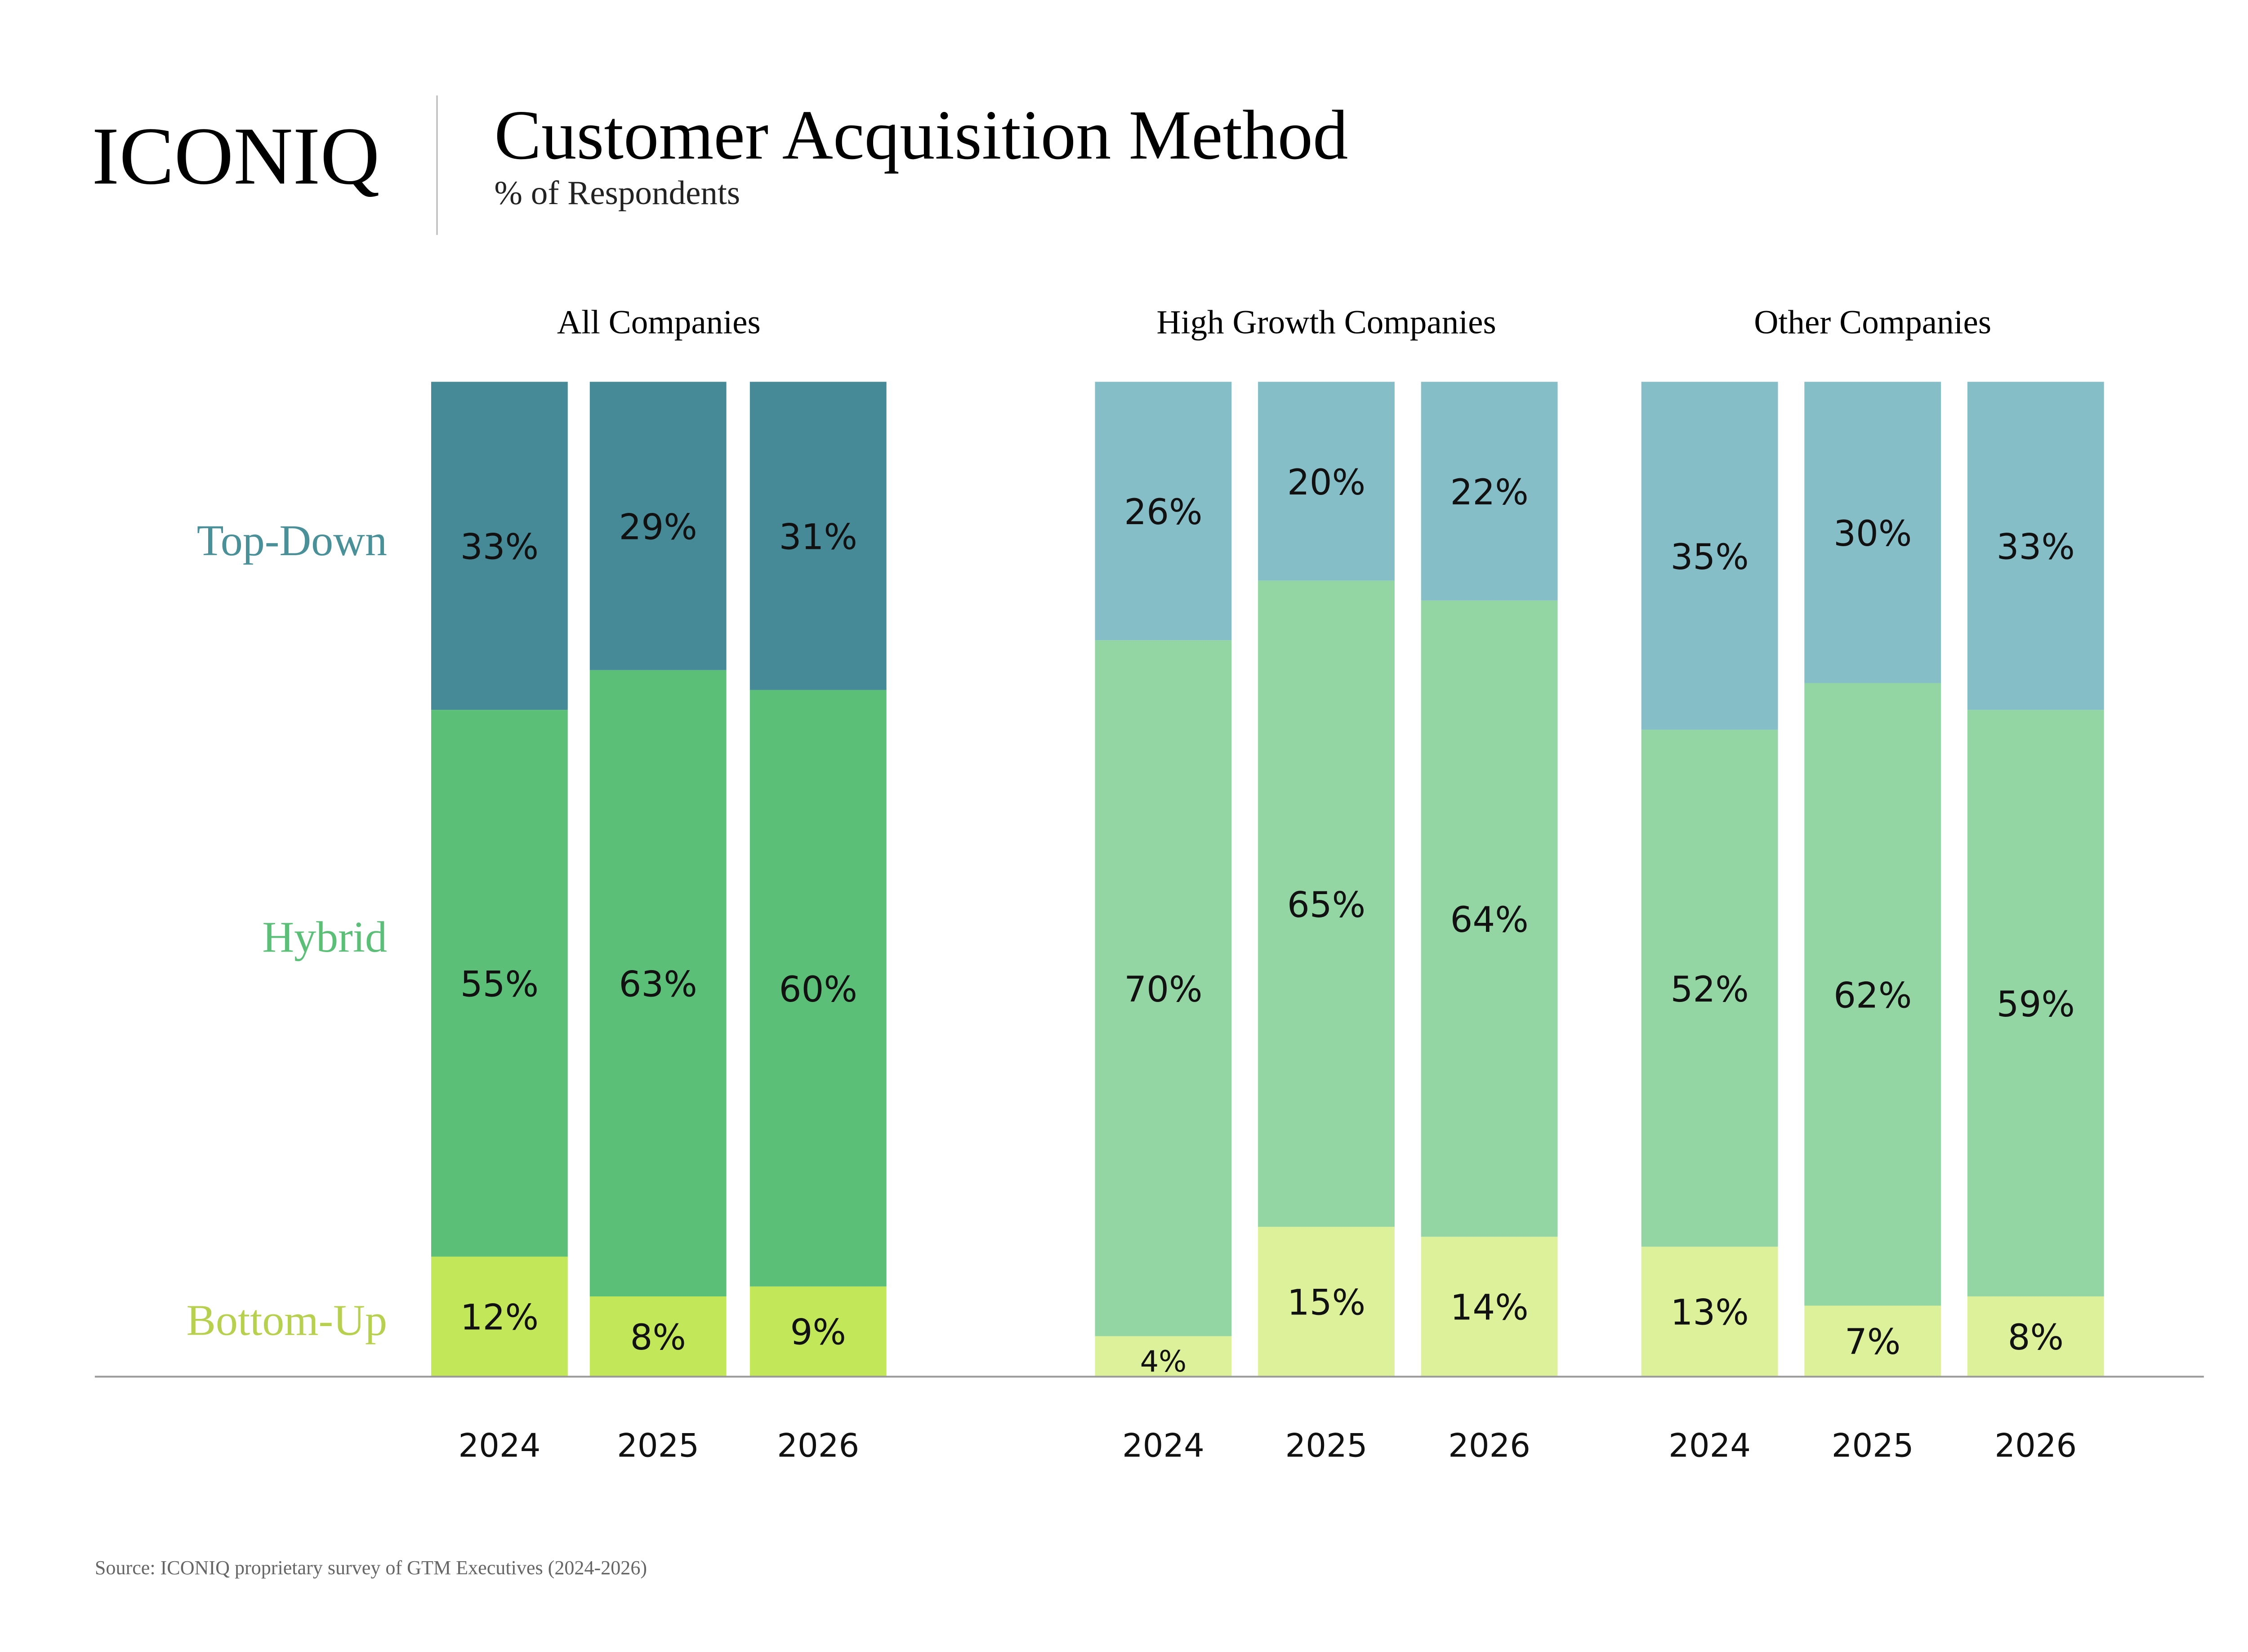 This screenshot has width=2248, height=1652. I want to click on data-label: 65%, so click(1326, 906).